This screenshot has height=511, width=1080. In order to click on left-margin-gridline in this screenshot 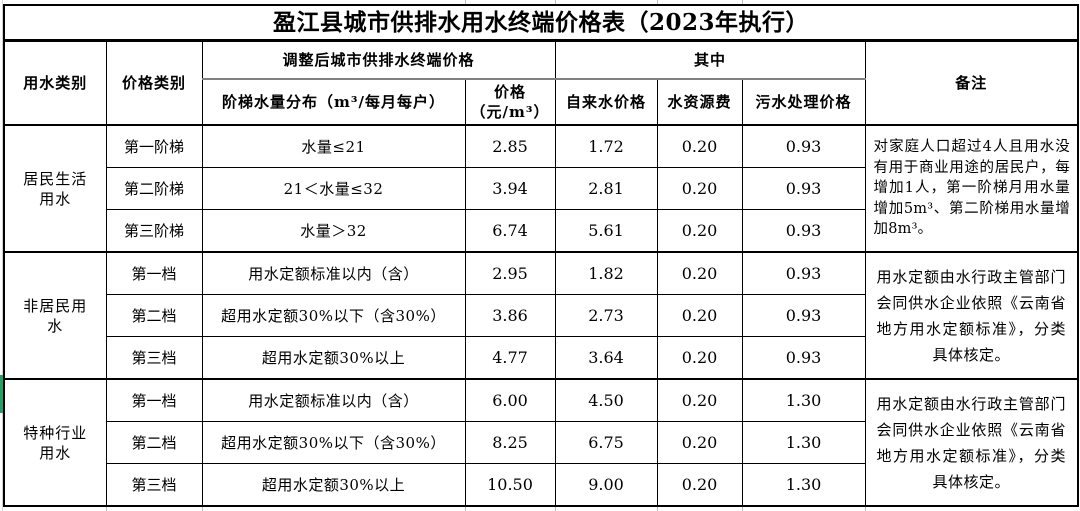, I will do `click(2, 255)`.